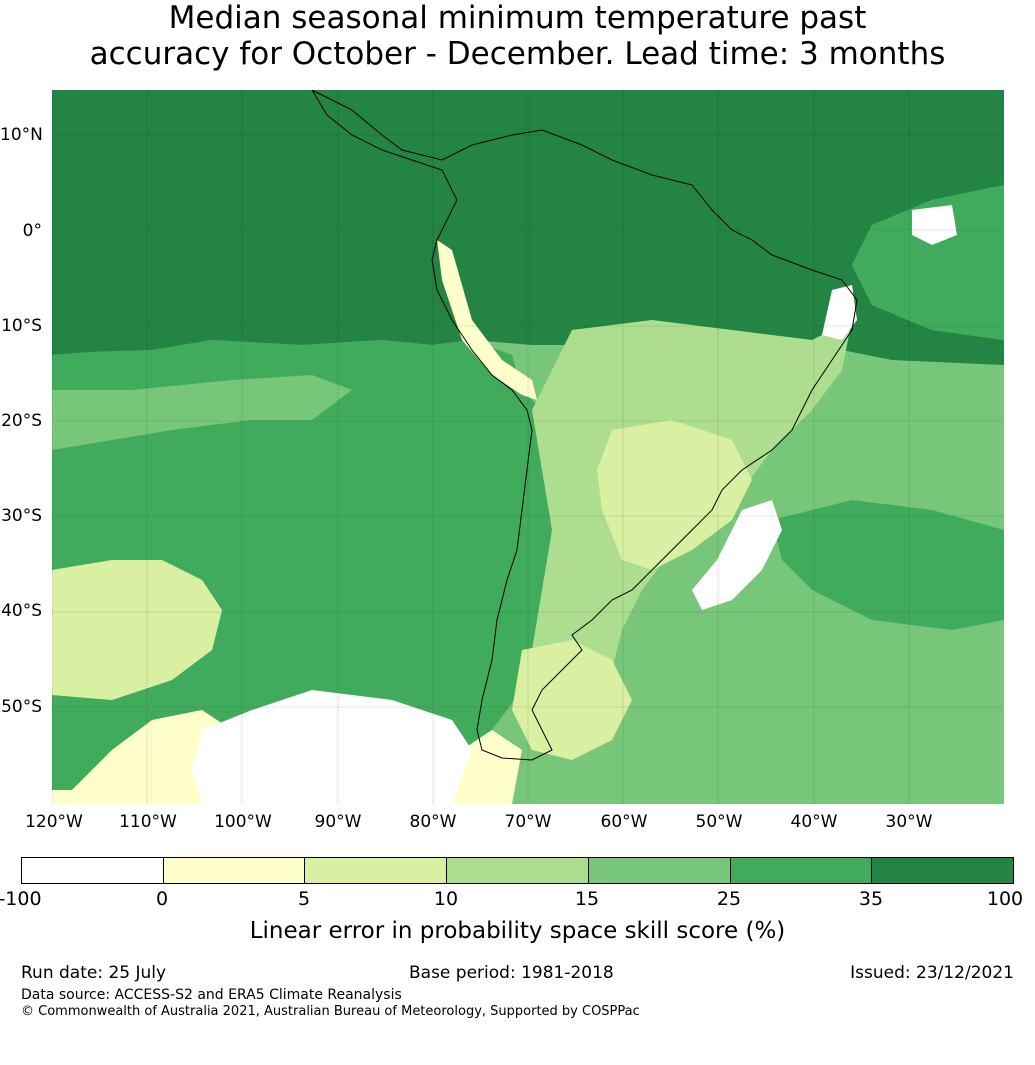 This screenshot has width=1035, height=1065. What do you see at coordinates (729, 899) in the screenshot?
I see `colorbar-tick-25: 25` at bounding box center [729, 899].